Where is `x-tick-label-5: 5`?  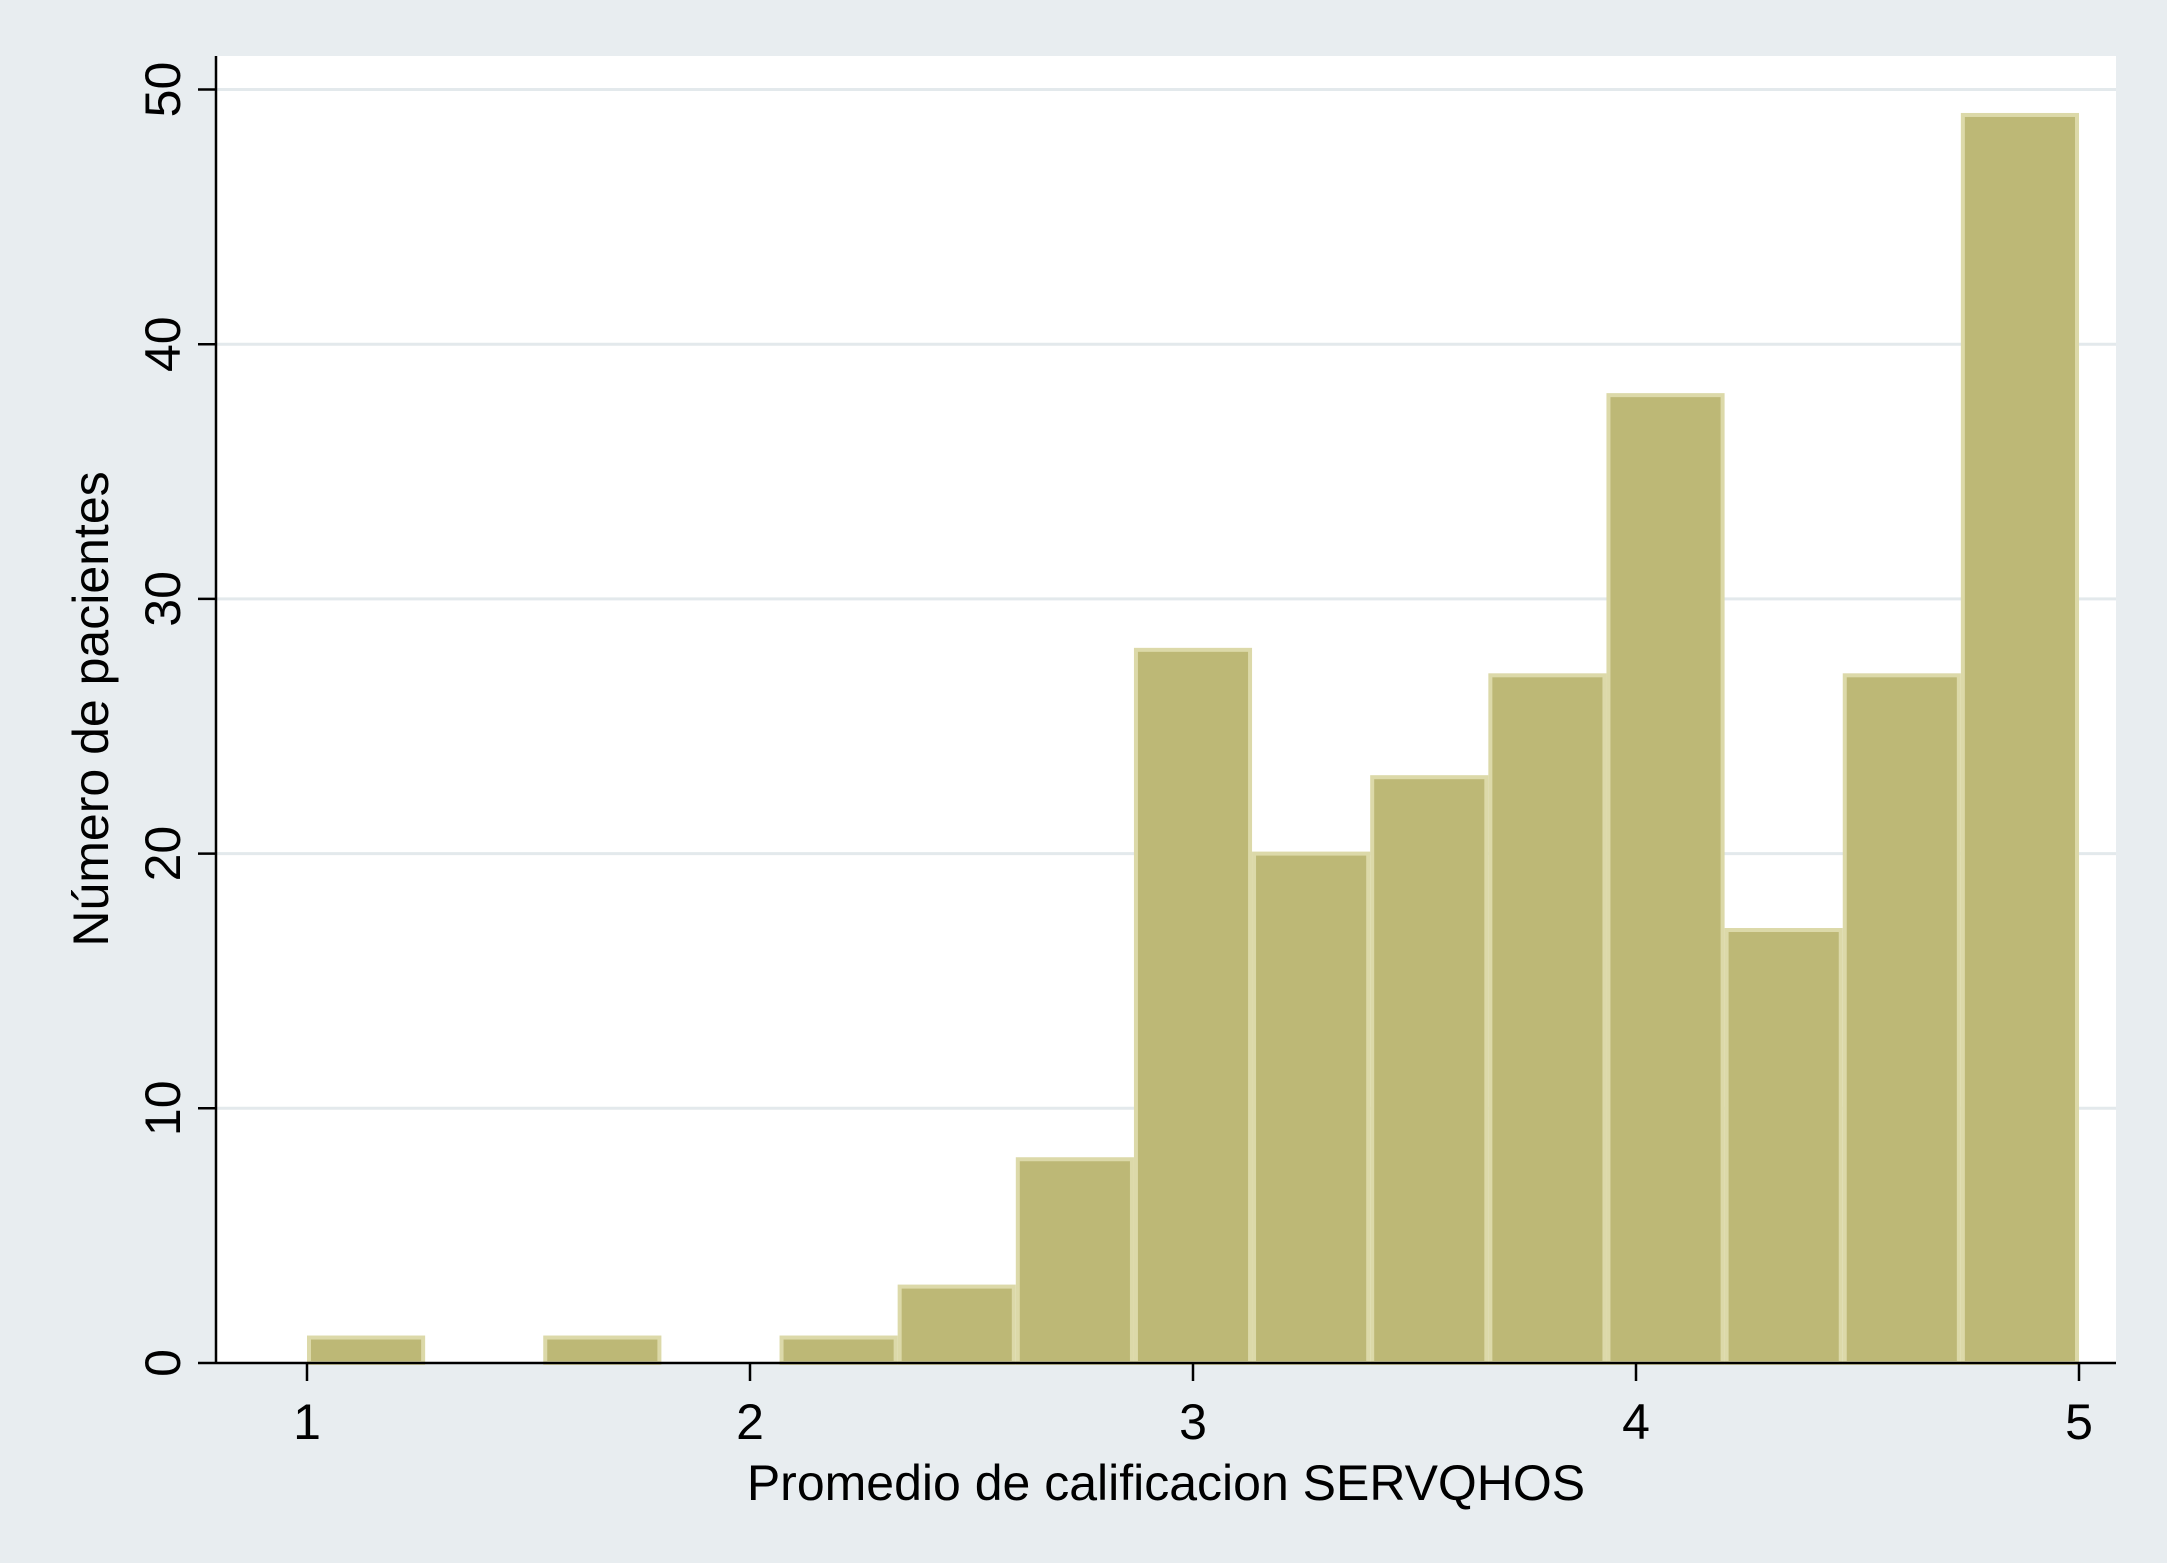
x-tick-label-5: 5 is located at coordinates (2079, 1422).